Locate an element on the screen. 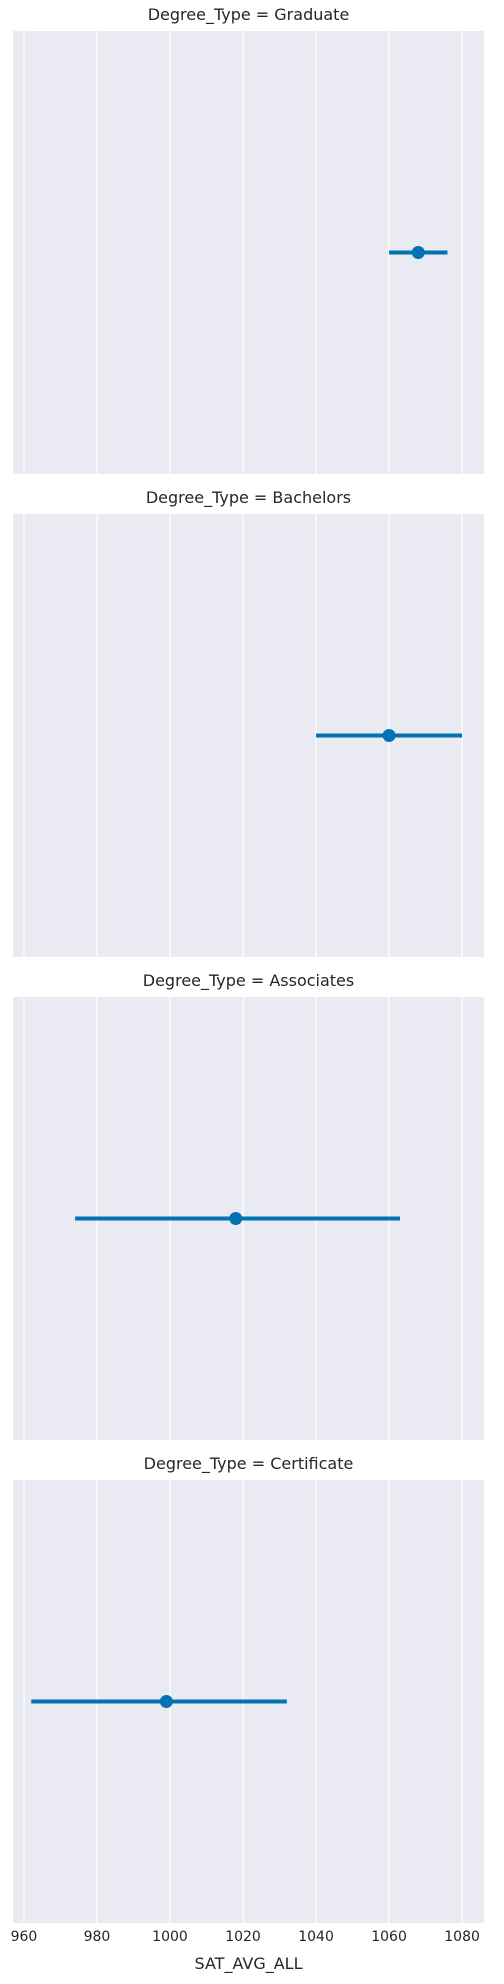 The width and height of the screenshot is (504, 1984). x-tick-label: 1040 is located at coordinates (316, 1937).